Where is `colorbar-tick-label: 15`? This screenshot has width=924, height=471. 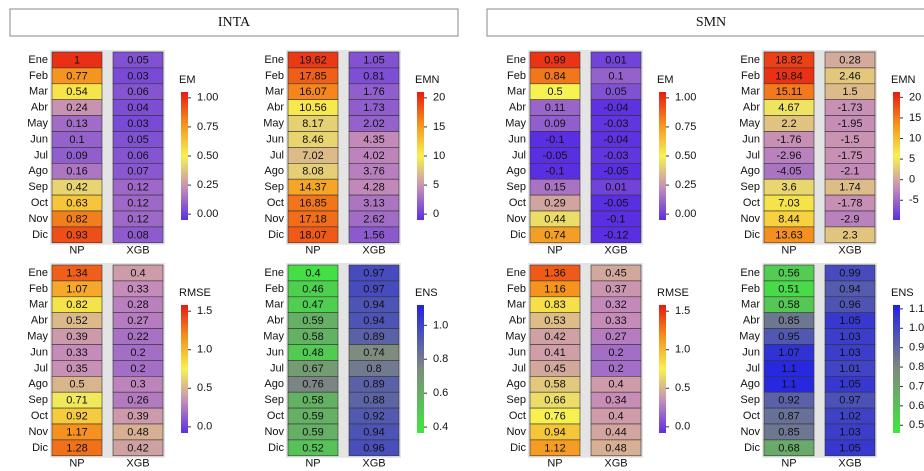
colorbar-tick-label: 15 is located at coordinates (439, 127).